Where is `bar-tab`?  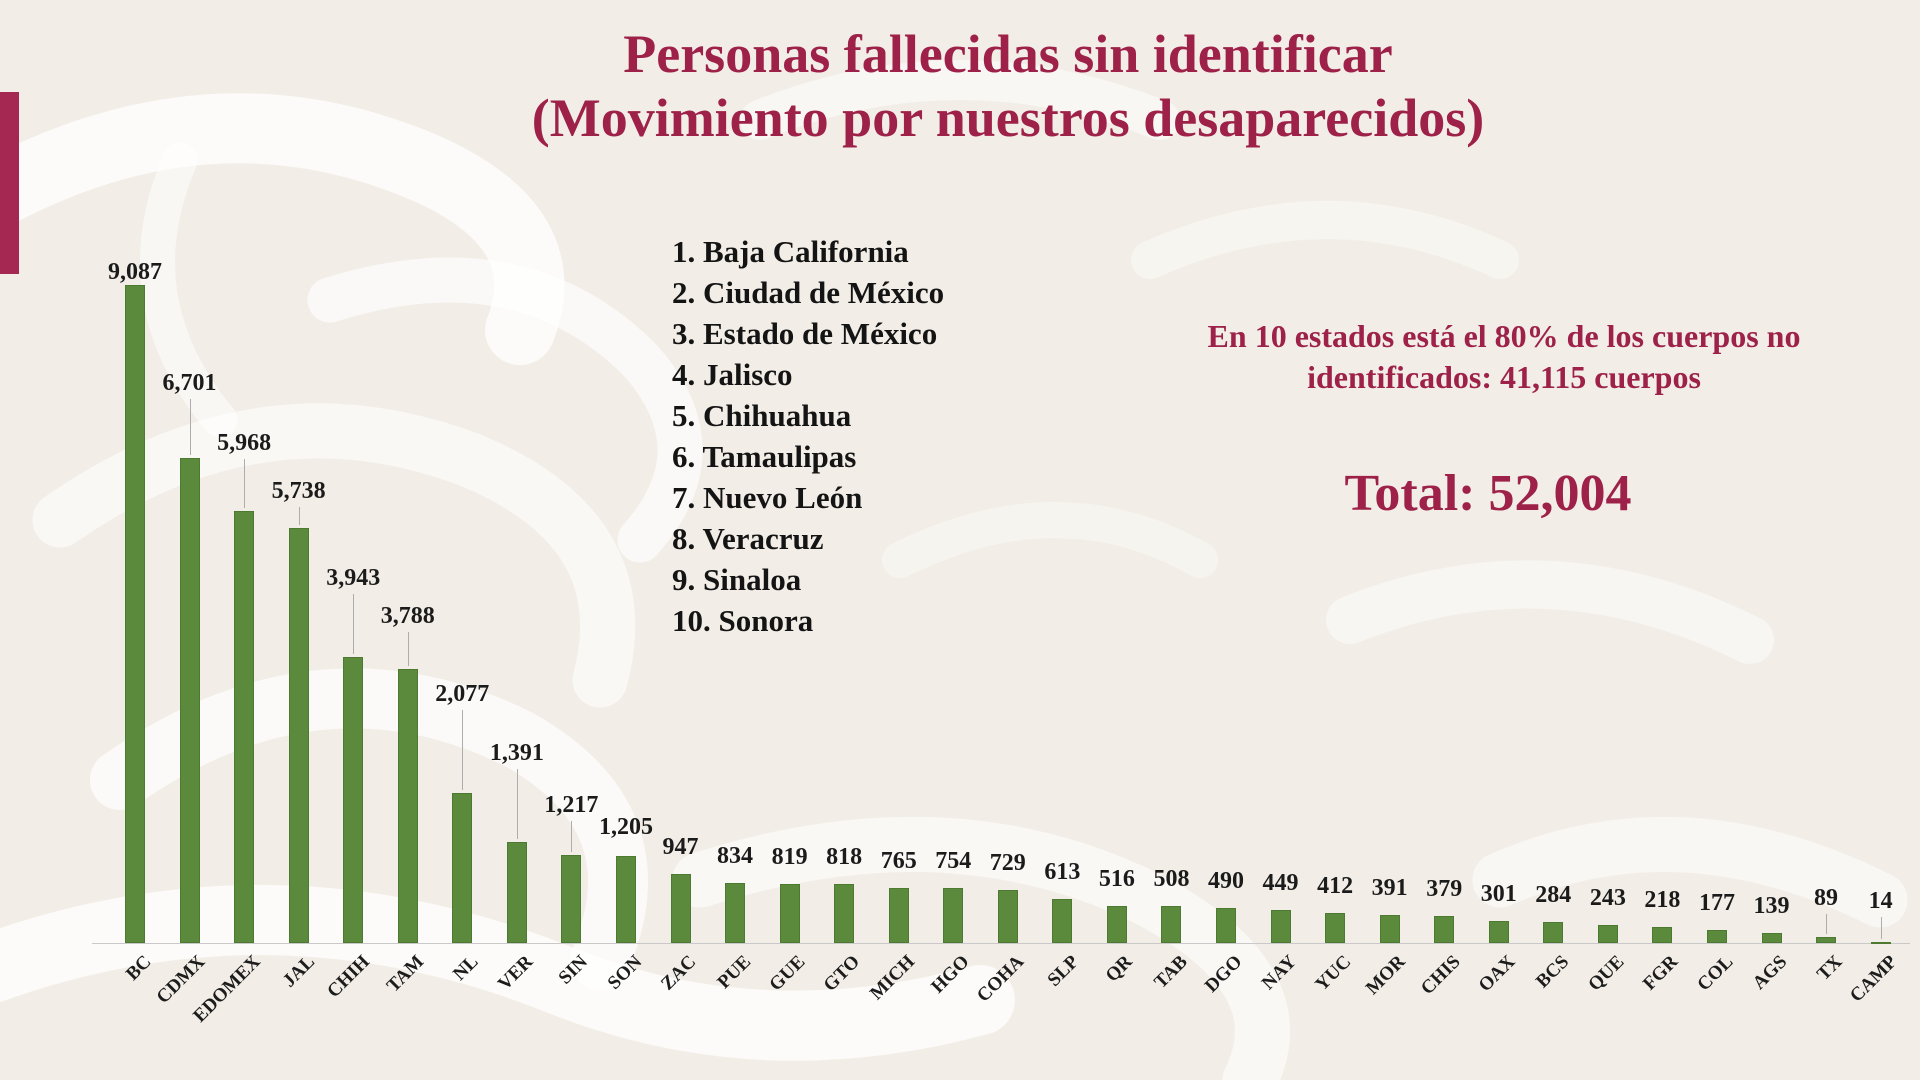
bar-tab is located at coordinates (1171, 924).